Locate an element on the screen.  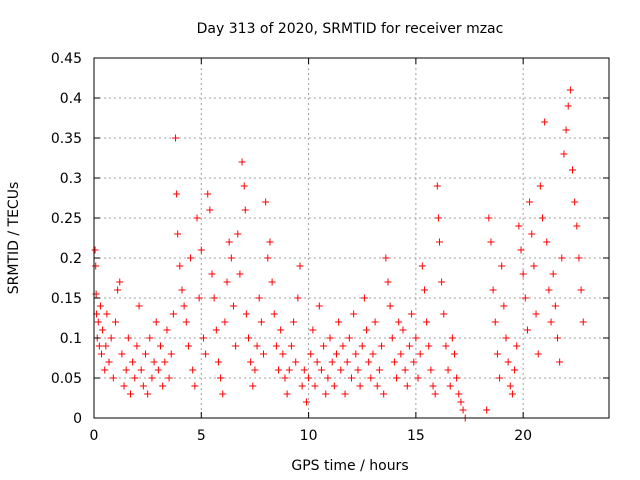
y-tick-label: 0.05 is located at coordinates (66, 379).